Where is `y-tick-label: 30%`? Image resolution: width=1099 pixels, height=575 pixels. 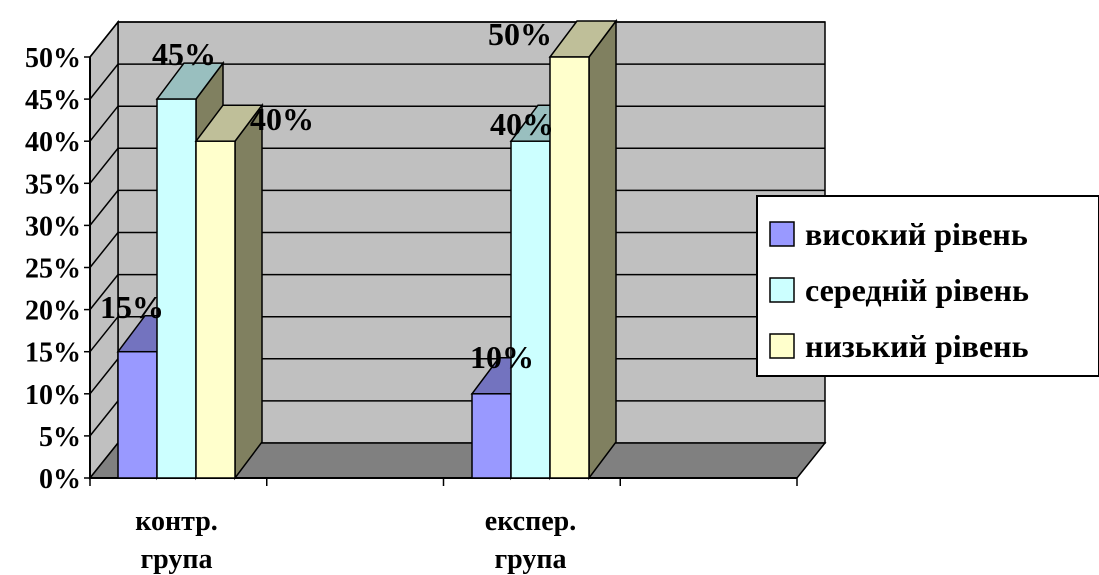 y-tick-label: 30% is located at coordinates (53, 226).